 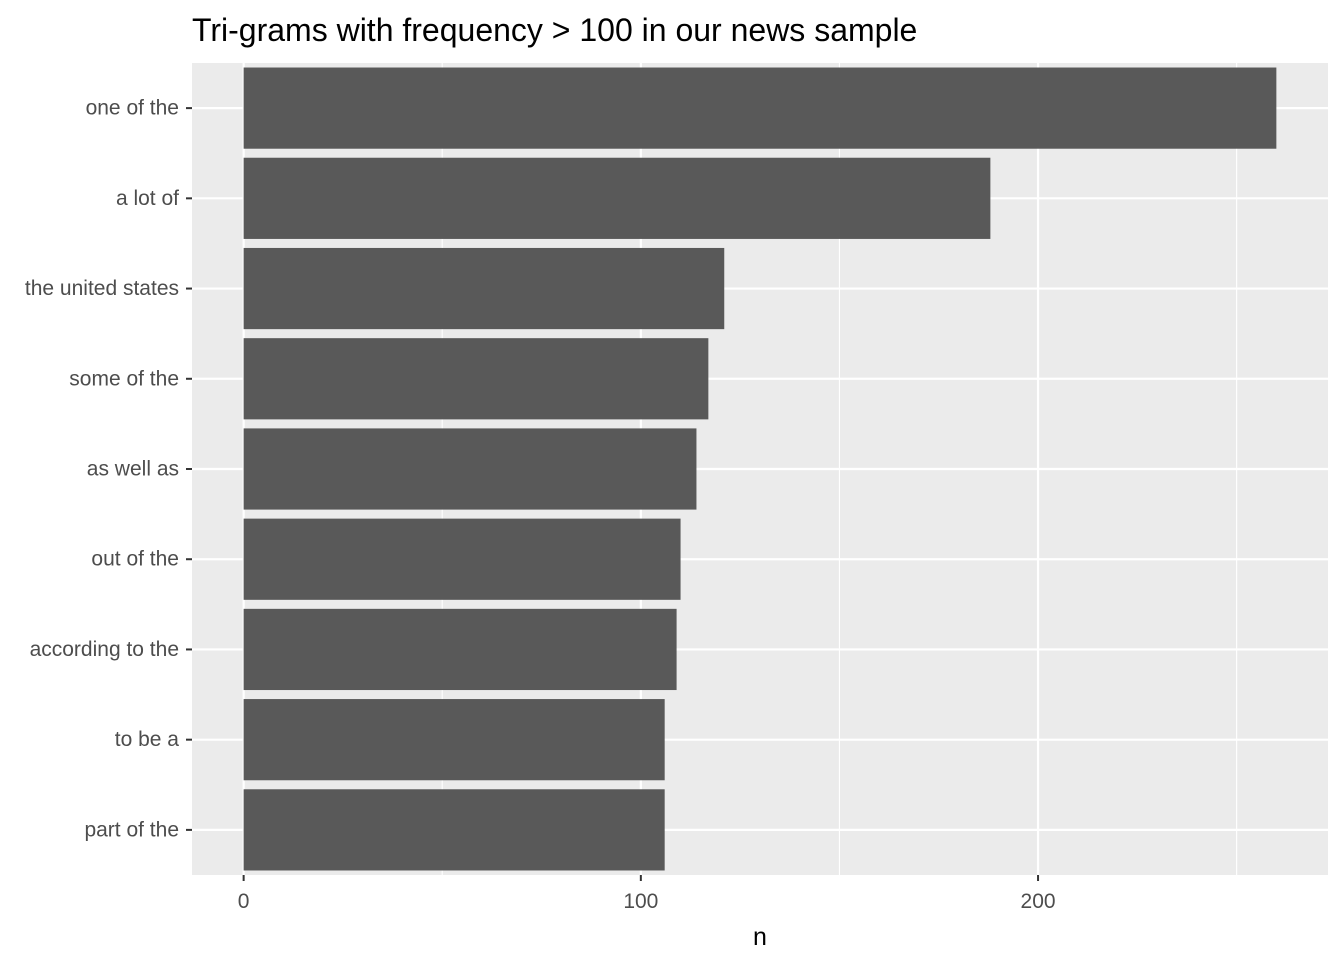 What do you see at coordinates (131, 829) in the screenshot?
I see `y-tick-label: part of the` at bounding box center [131, 829].